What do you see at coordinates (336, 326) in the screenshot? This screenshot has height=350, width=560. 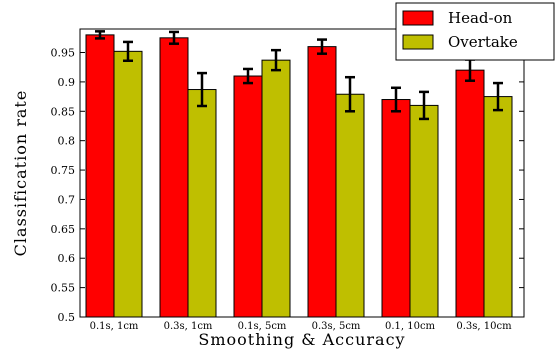 I see `x-tick-label: 0.3s, 5cm` at bounding box center [336, 326].